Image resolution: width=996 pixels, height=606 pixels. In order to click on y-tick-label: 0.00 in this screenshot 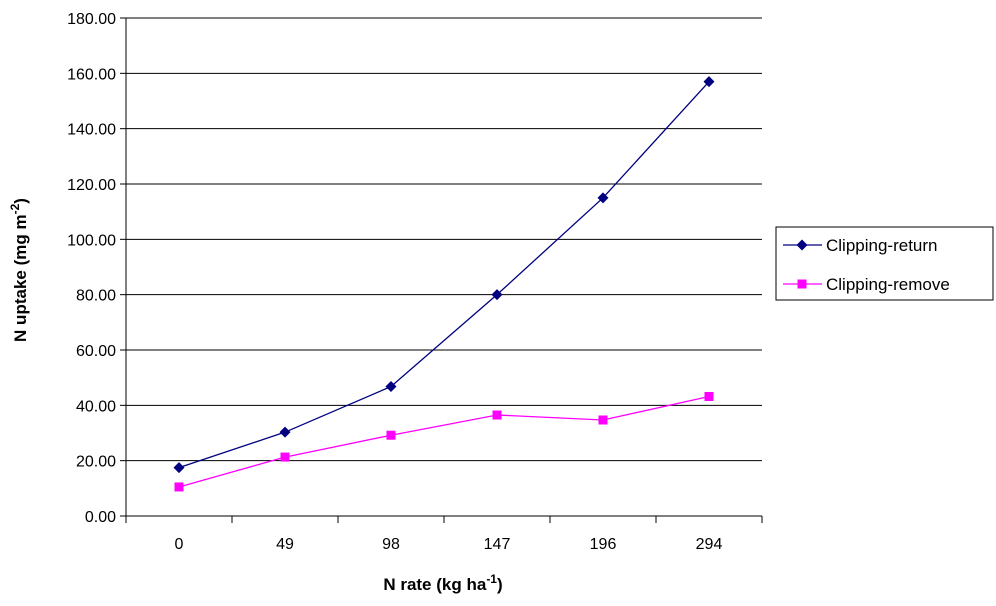, I will do `click(100, 517)`.